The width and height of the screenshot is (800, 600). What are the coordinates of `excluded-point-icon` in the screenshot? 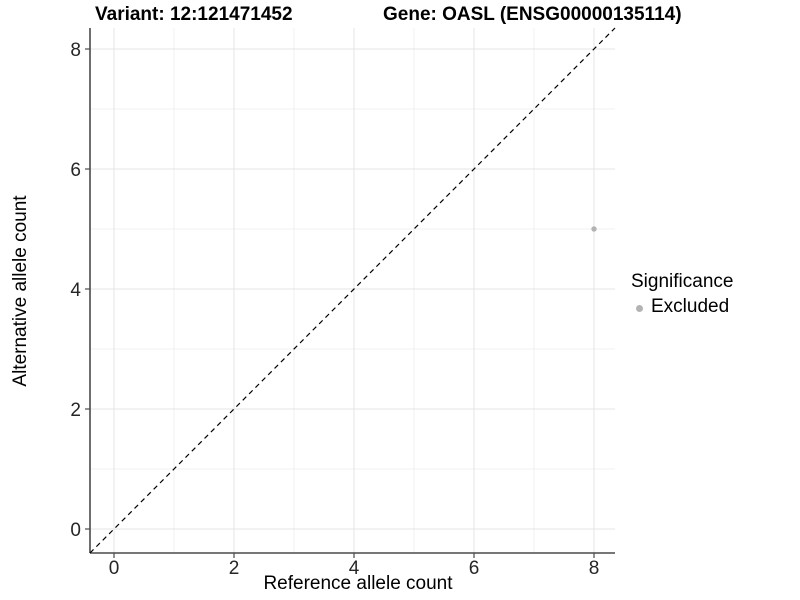 It's located at (639, 308).